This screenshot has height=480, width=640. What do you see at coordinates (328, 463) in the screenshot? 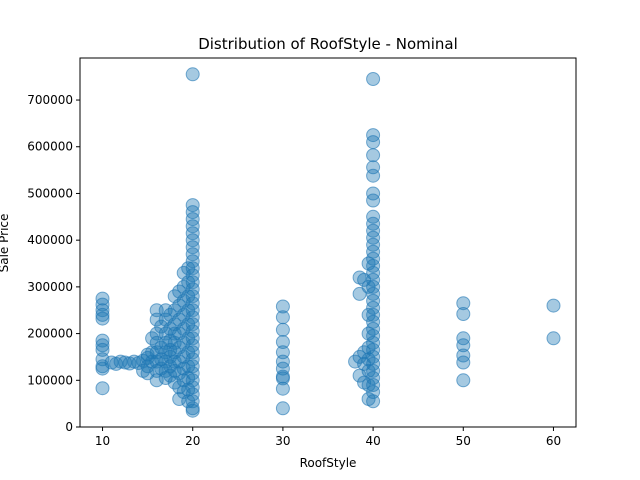
I see `x-axis-label: RoofStyle` at bounding box center [328, 463].